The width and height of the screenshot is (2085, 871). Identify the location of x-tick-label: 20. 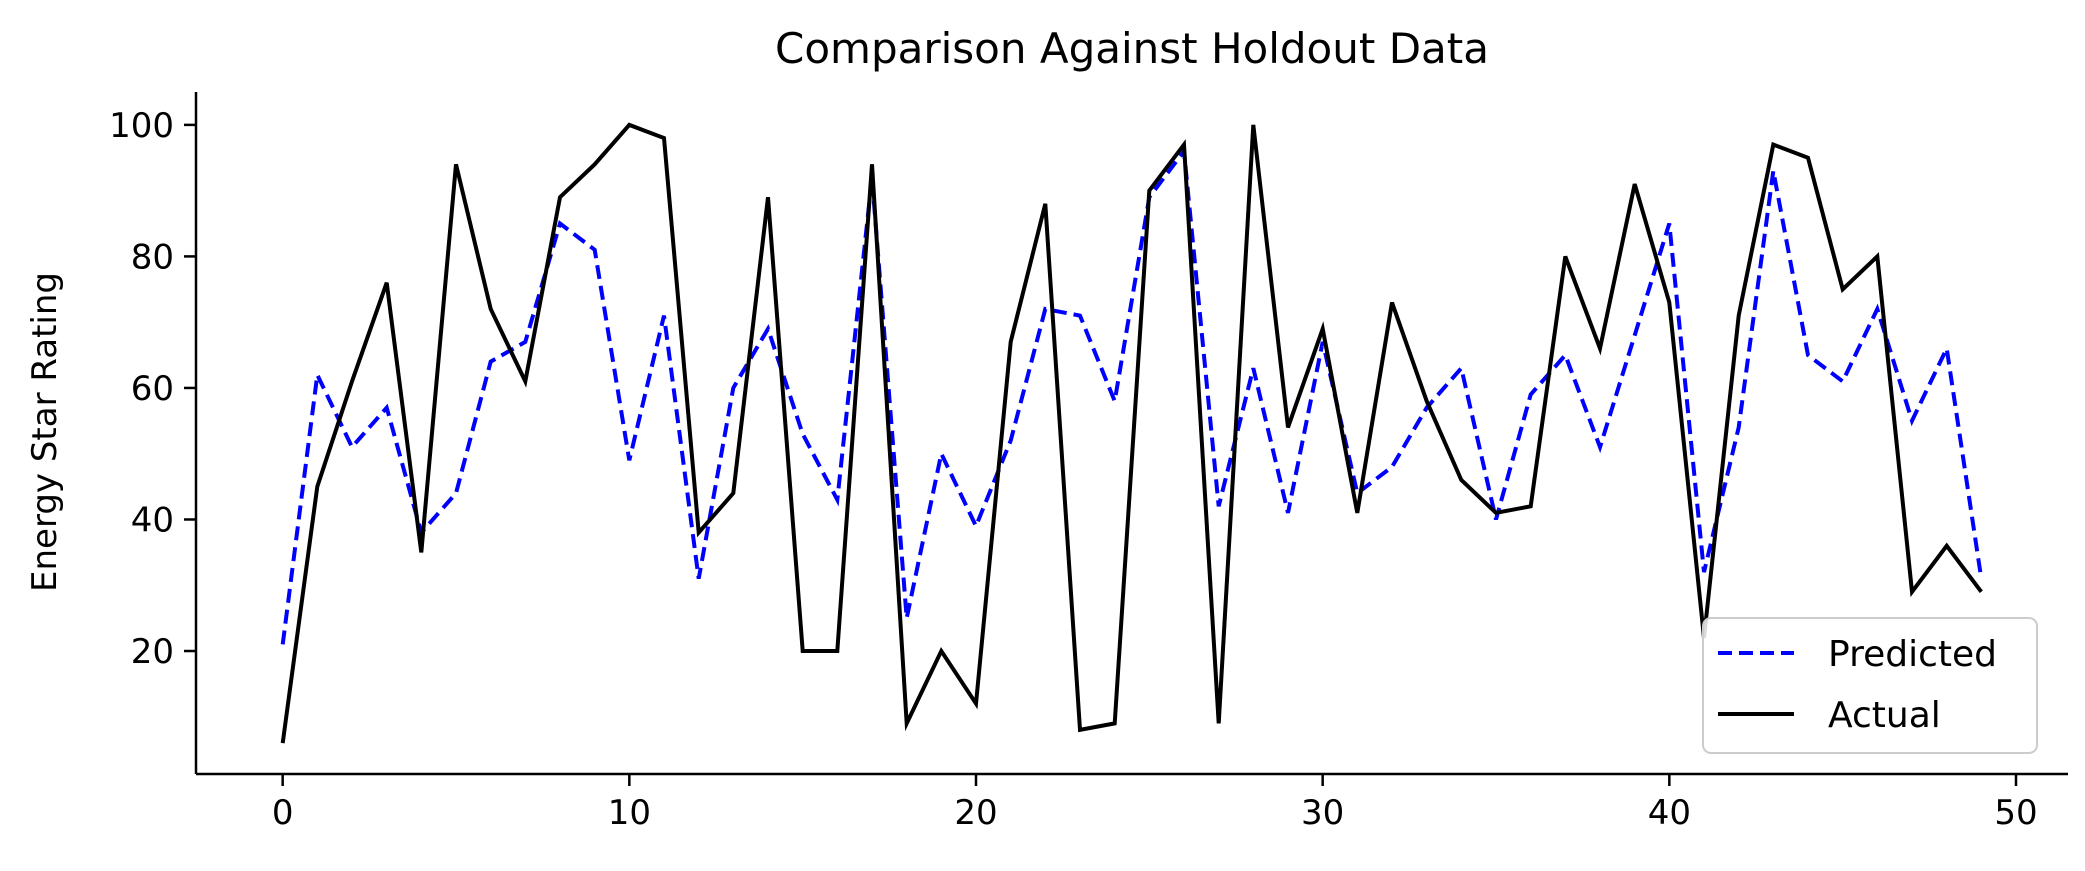
(975, 813).